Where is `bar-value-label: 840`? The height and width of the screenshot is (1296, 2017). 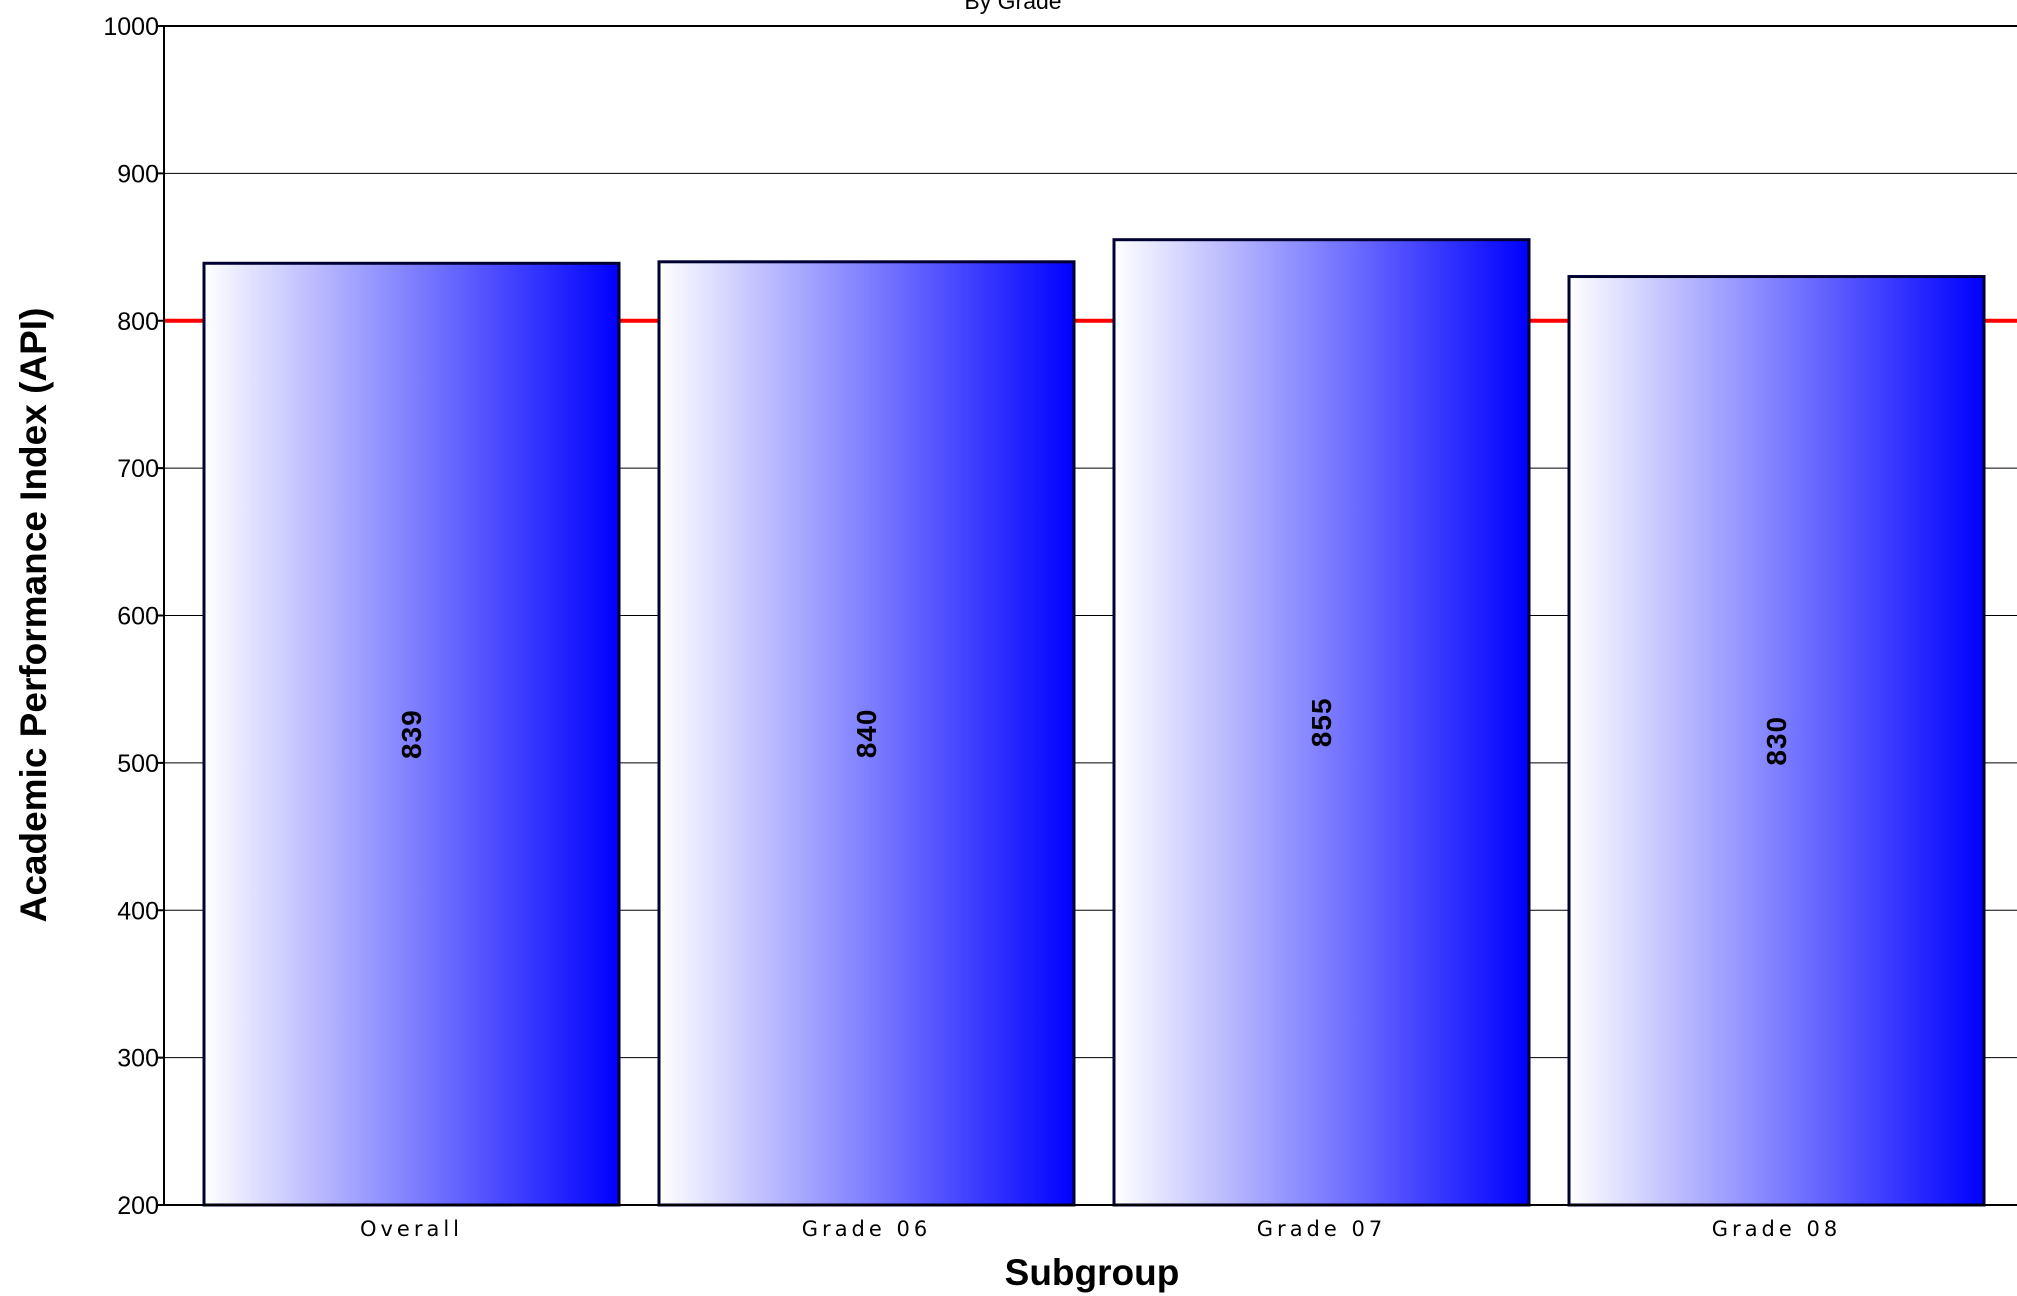
bar-value-label: 840 is located at coordinates (866, 734).